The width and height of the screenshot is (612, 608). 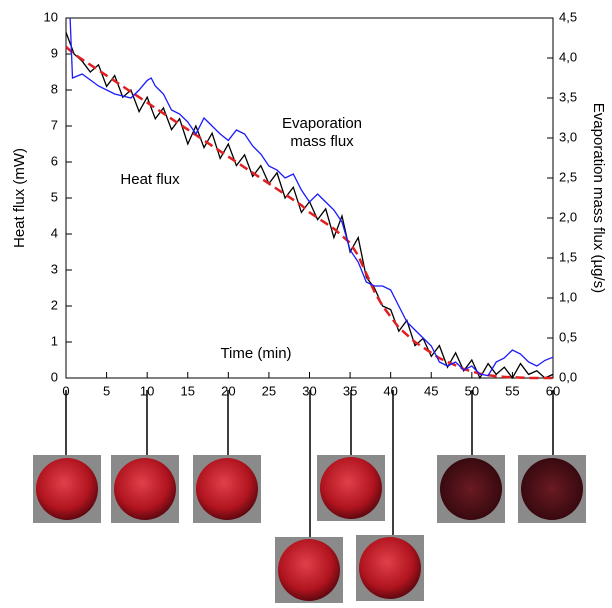 I want to click on y-tick-label: 8, so click(x=54, y=88).